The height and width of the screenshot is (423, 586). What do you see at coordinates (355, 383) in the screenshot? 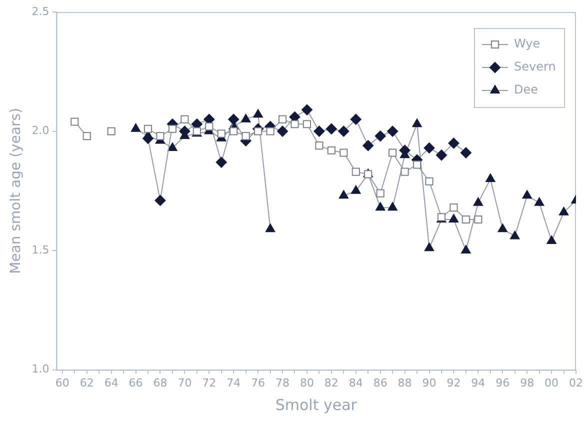
I see `x-tick-label: 84` at bounding box center [355, 383].